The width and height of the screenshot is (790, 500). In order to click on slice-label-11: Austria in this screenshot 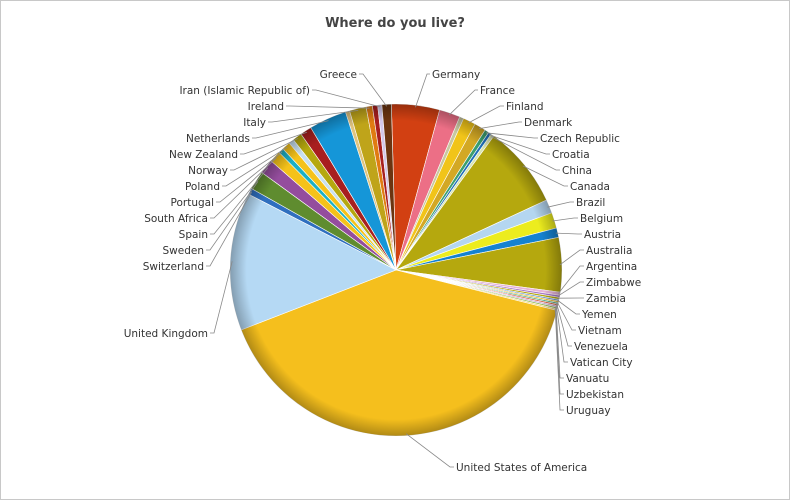, I will do `click(602, 235)`.